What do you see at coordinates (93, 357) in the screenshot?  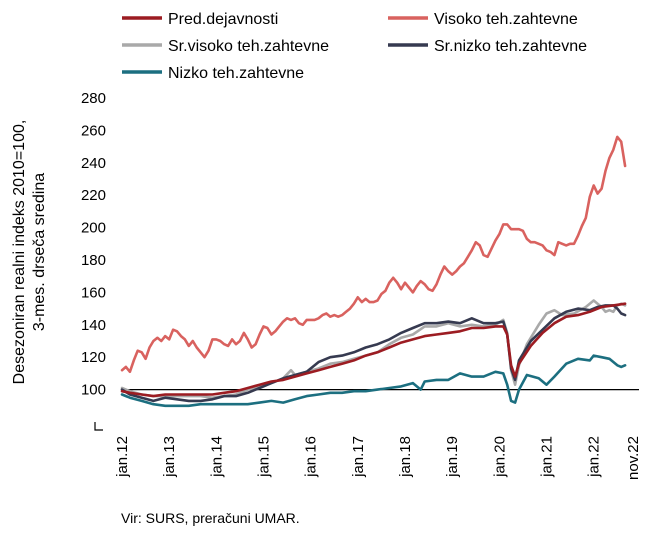 I see `y-tick-label: 120` at bounding box center [93, 357].